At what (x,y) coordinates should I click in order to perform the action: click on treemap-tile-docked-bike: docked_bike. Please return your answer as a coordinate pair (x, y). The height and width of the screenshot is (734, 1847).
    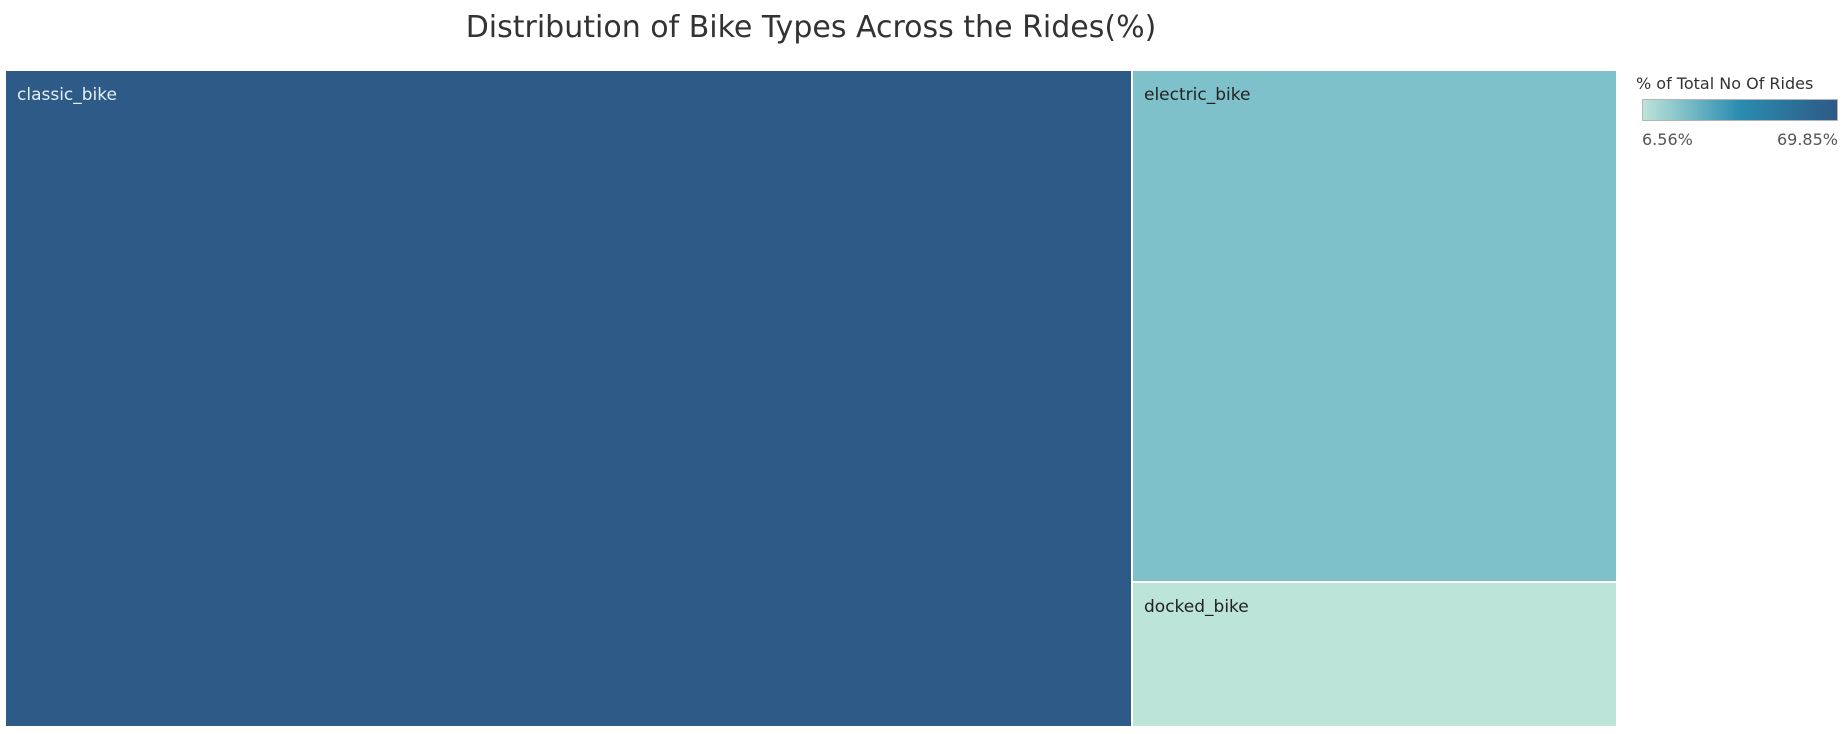
    Looking at the image, I should click on (1374, 654).